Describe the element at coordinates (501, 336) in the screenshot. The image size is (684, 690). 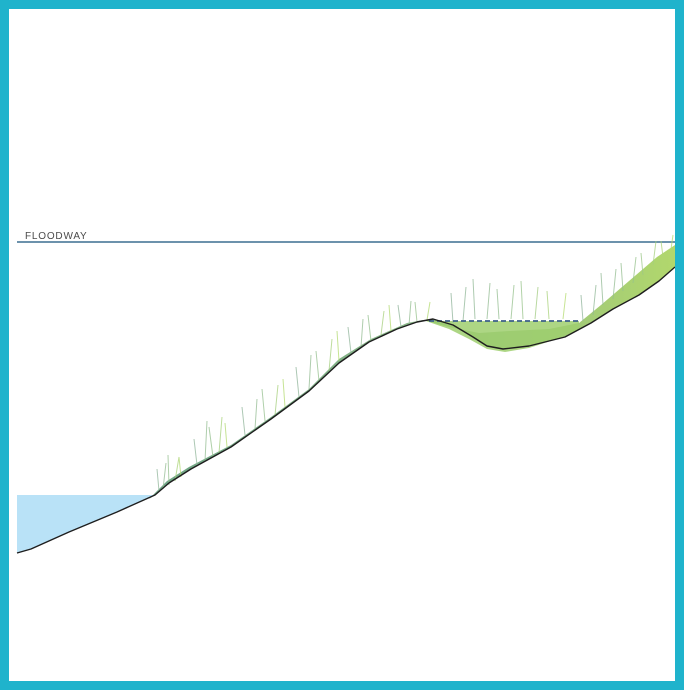
I see `wetland-depression` at that location.